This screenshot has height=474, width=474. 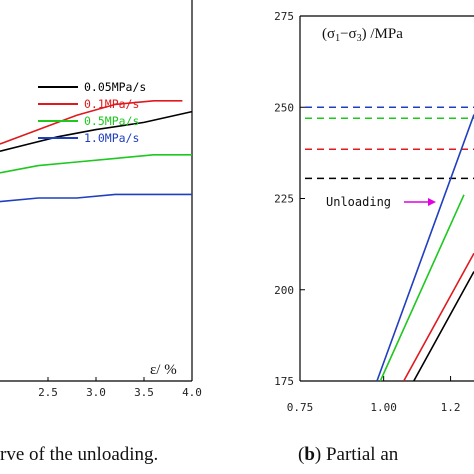 What do you see at coordinates (79, 454) in the screenshot?
I see `panel-a-caption: rve of the unloading.` at bounding box center [79, 454].